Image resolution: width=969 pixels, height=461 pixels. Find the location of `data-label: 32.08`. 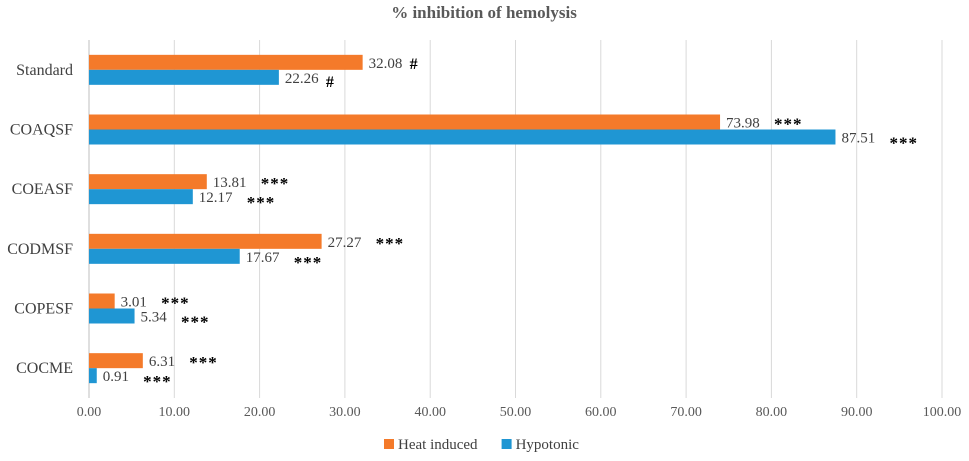

data-label: 32.08 is located at coordinates (386, 64).